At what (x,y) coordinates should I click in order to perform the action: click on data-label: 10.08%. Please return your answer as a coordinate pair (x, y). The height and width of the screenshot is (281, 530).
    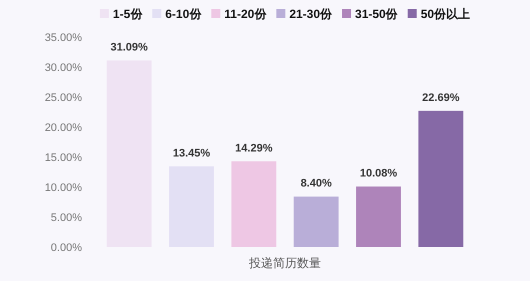
    Looking at the image, I should click on (379, 174).